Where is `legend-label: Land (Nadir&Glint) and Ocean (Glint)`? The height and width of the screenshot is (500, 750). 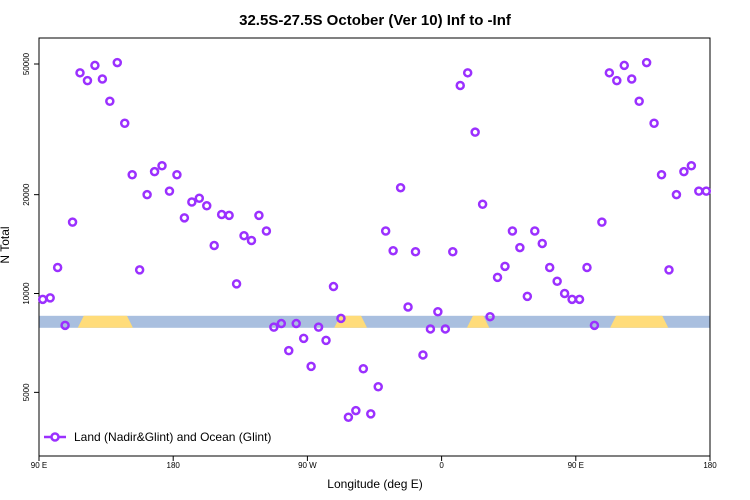
legend-label: Land (Nadir&Glint) and Ocean (Glint) is located at coordinates (172, 437).